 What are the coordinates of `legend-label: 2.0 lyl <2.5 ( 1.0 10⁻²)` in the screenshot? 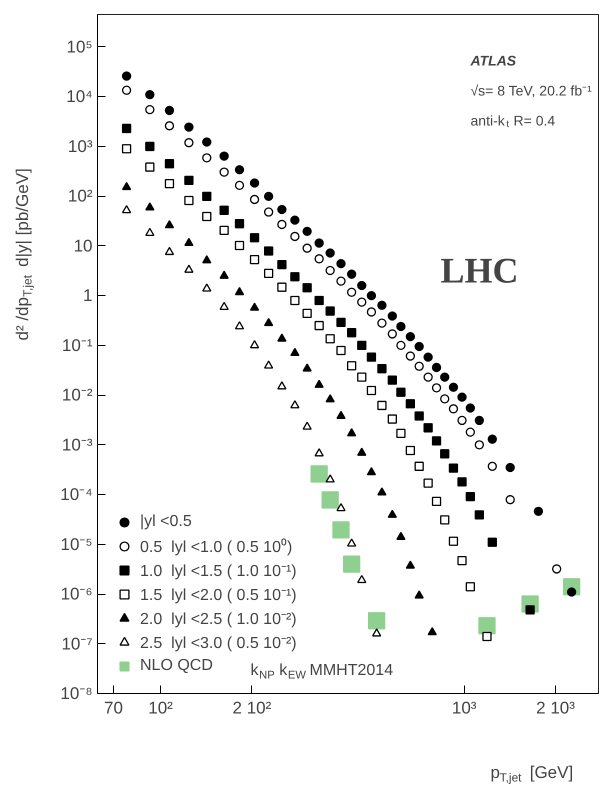 It's located at (218, 619).